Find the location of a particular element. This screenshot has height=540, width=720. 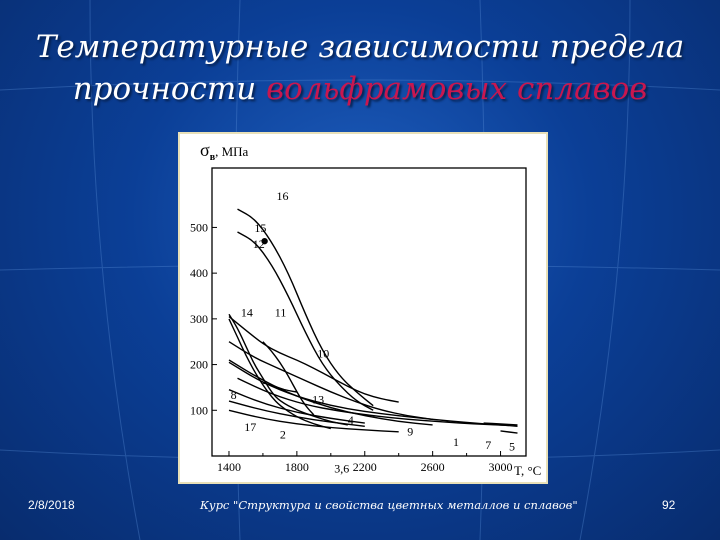

x-tick-label: 1400 is located at coordinates (229, 467).